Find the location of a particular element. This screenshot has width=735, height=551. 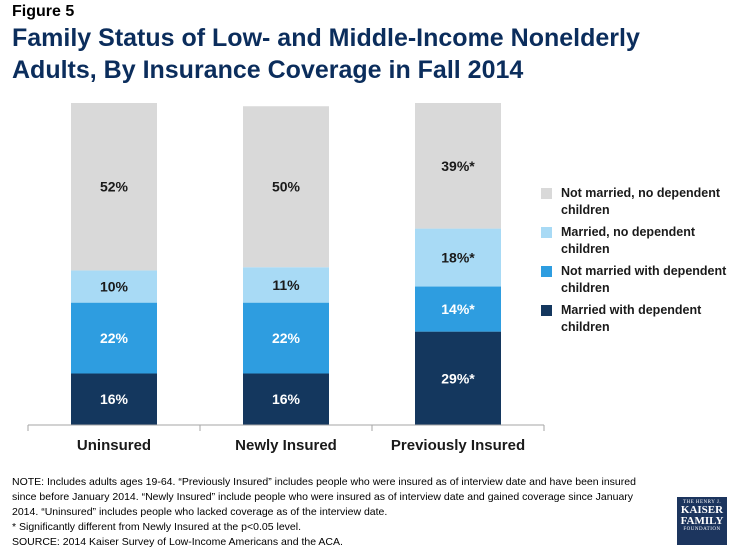

legend-label: Not married with dependent children is located at coordinates (644, 279).